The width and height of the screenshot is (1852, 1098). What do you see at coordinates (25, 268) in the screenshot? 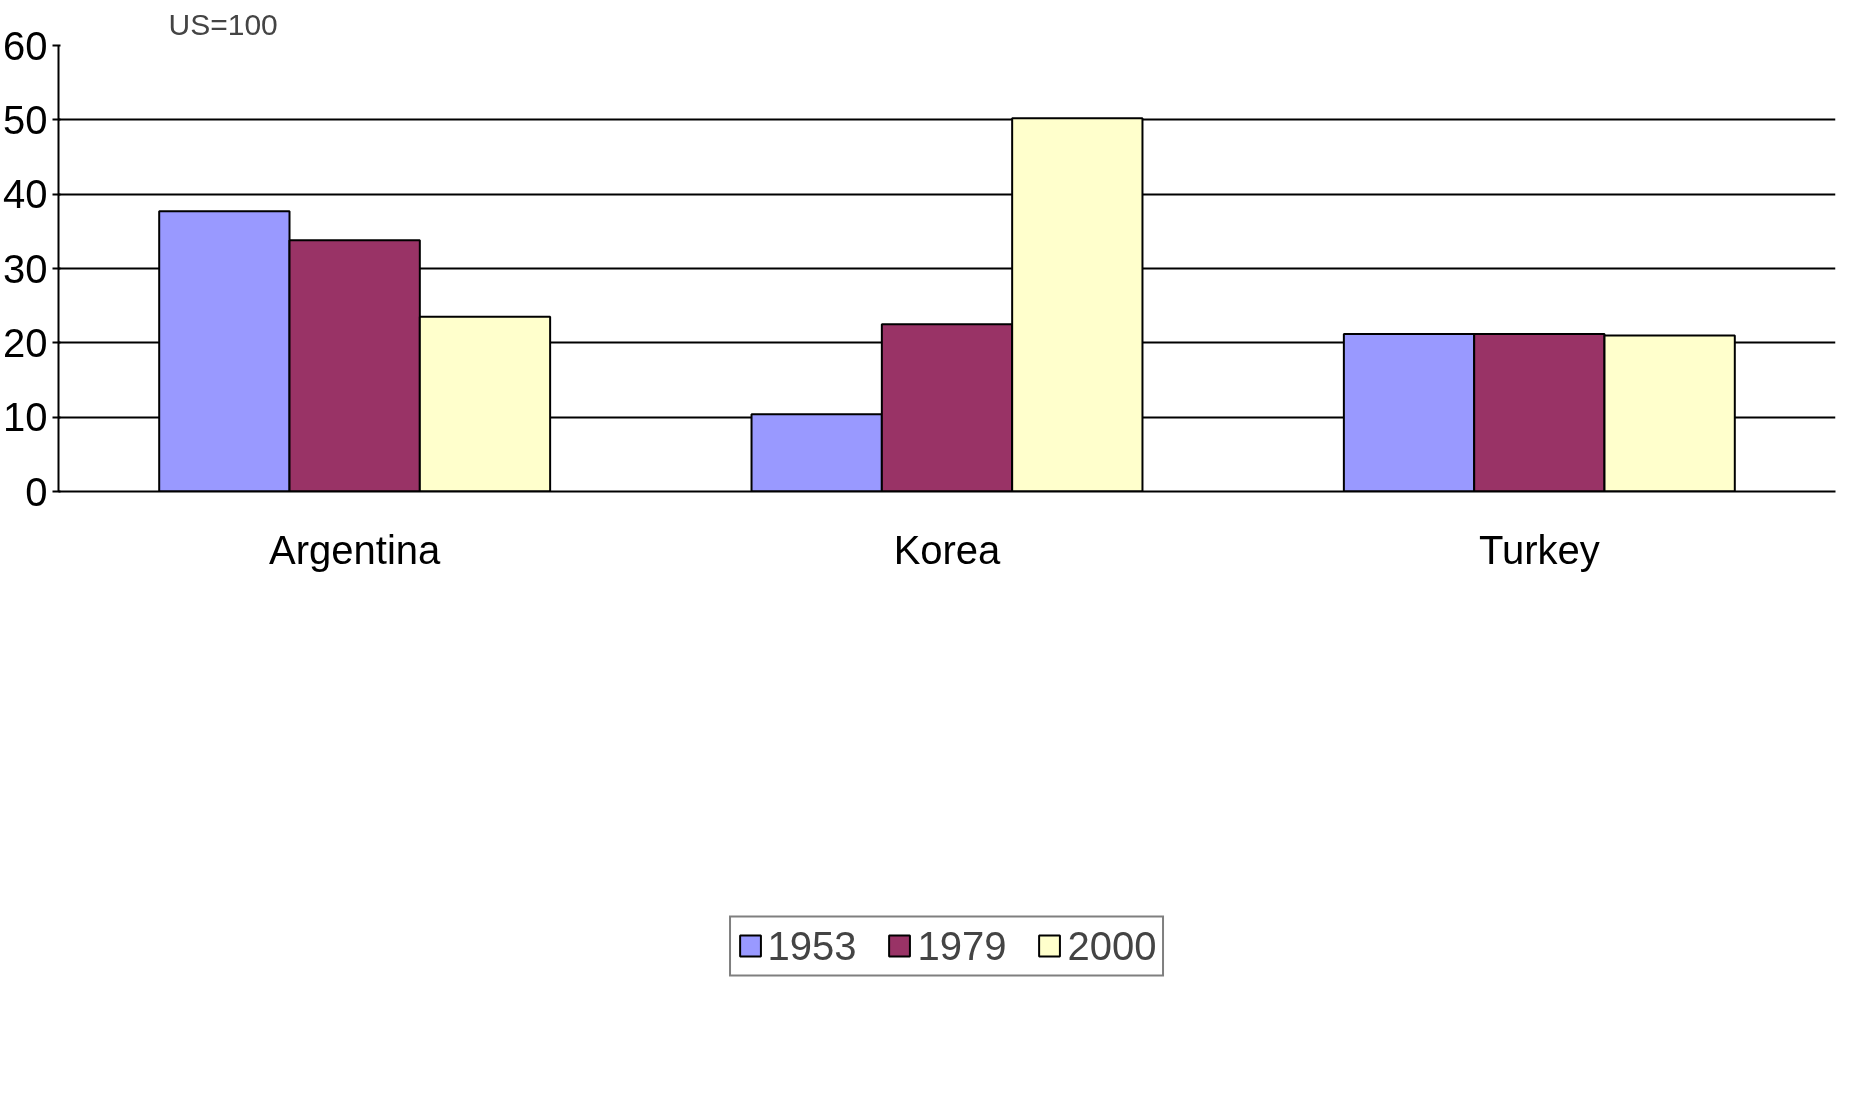
I see `y-tick-label: 30` at bounding box center [25, 268].